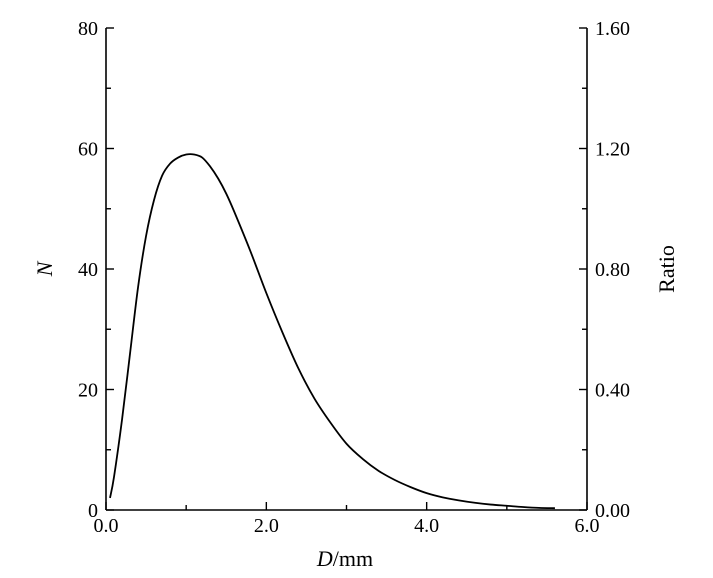 The height and width of the screenshot is (578, 713). I want to click on x-axis-title-italic: D, so click(324, 558).